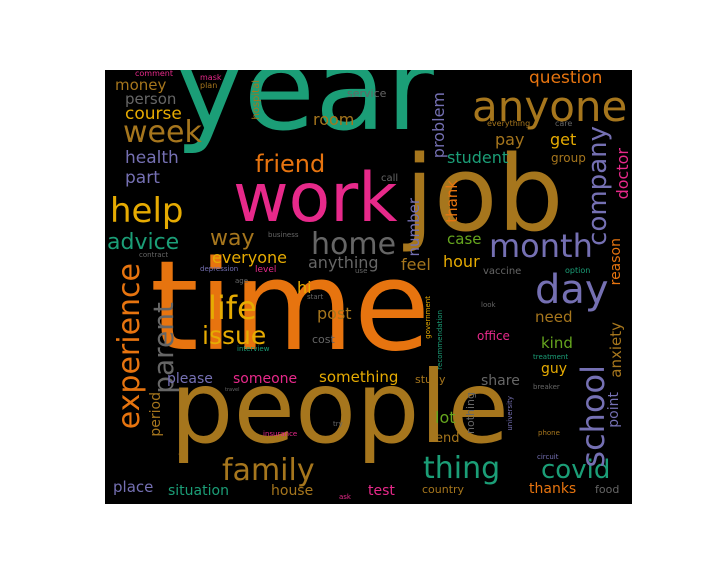 Image resolution: width=720 pixels, height=576 pixels. Describe the element at coordinates (156, 414) in the screenshot. I see `word-period: period` at that location.